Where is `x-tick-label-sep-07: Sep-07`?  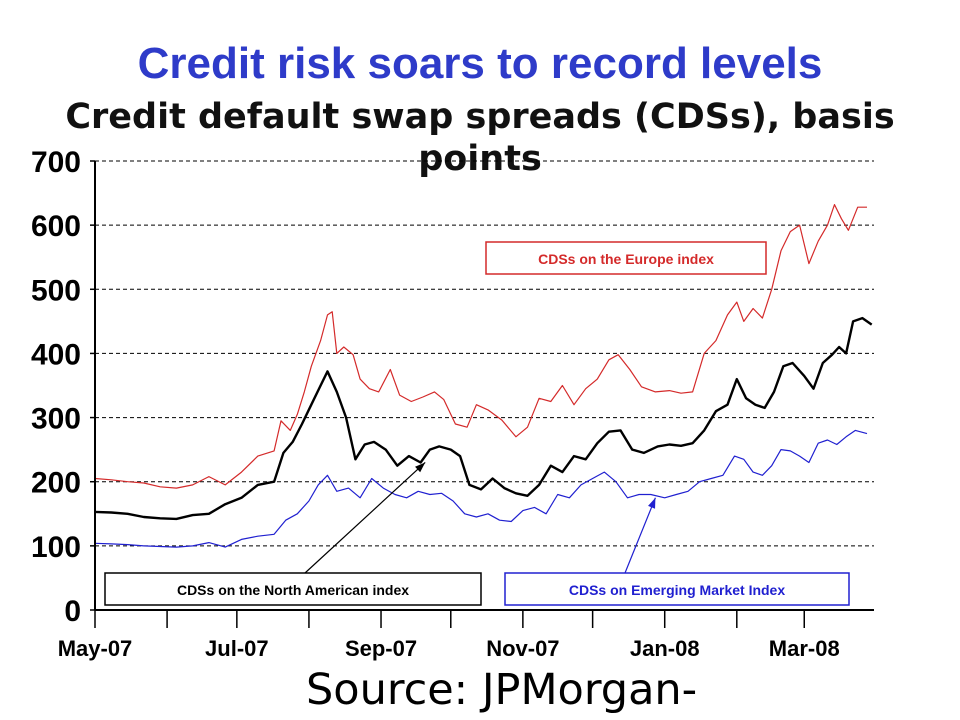 x-tick-label-sep-07: Sep-07 is located at coordinates (381, 648).